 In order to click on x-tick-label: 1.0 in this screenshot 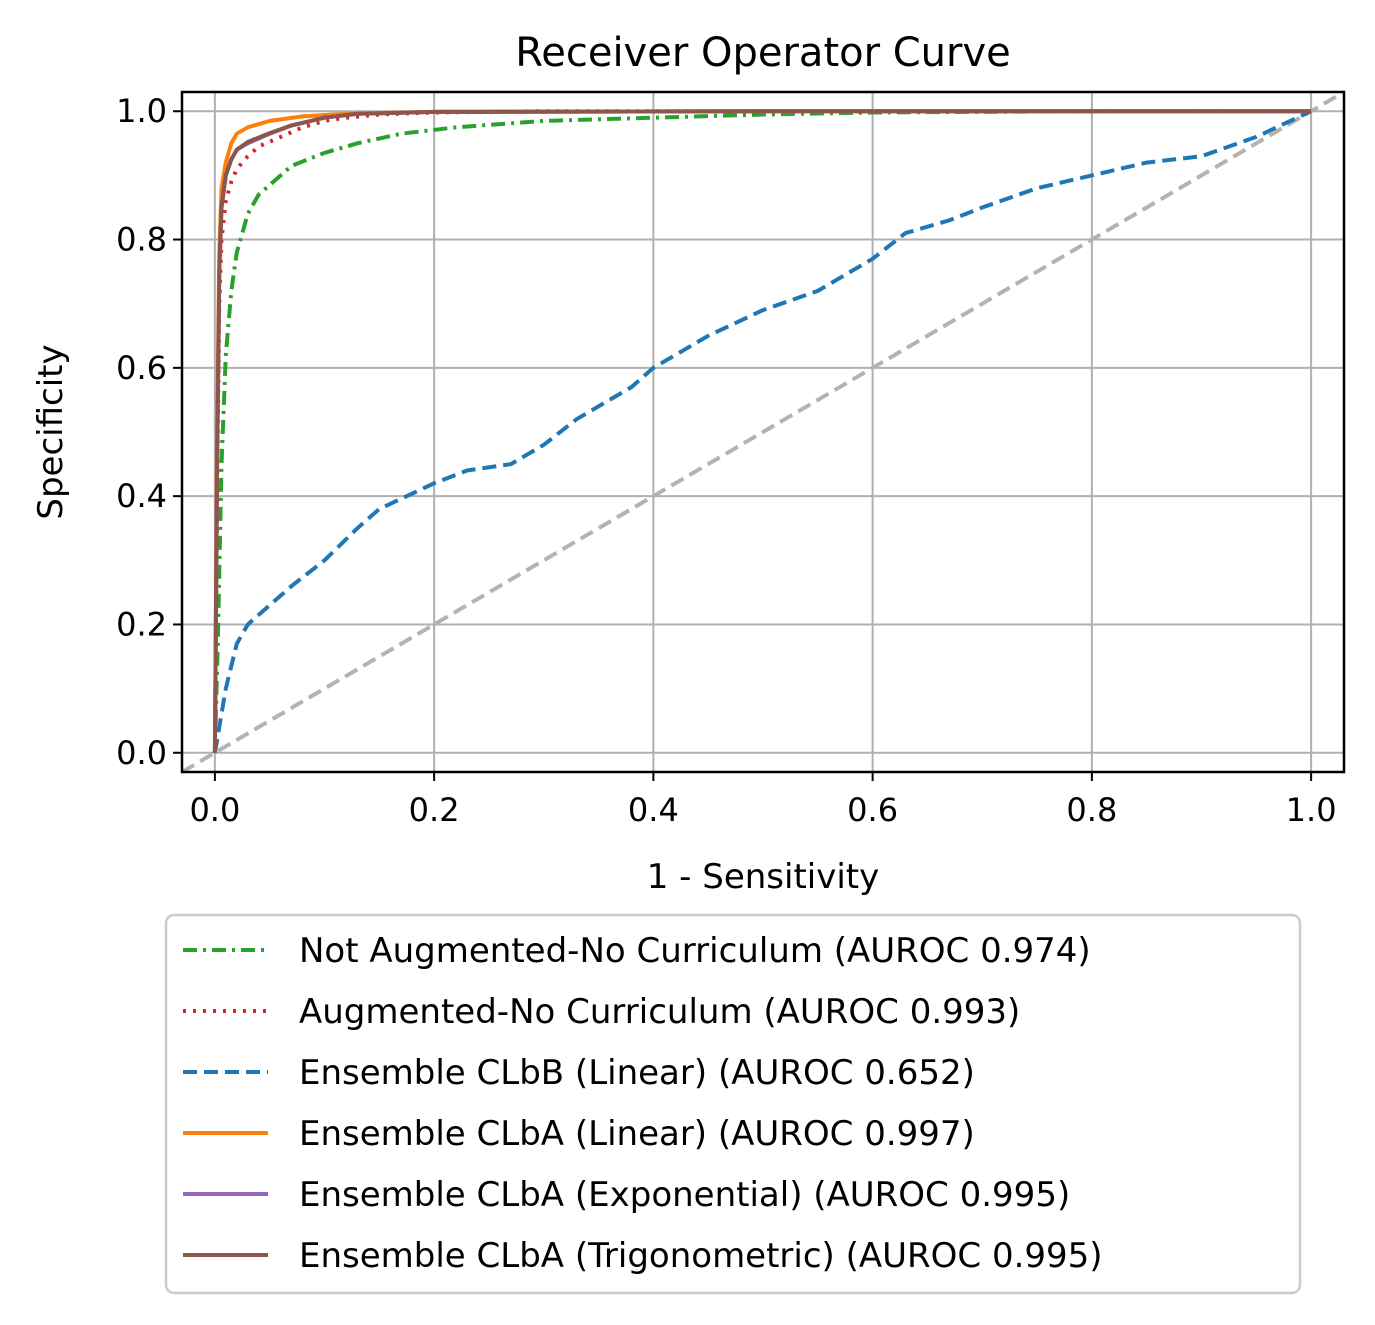, I will do `click(1311, 810)`.